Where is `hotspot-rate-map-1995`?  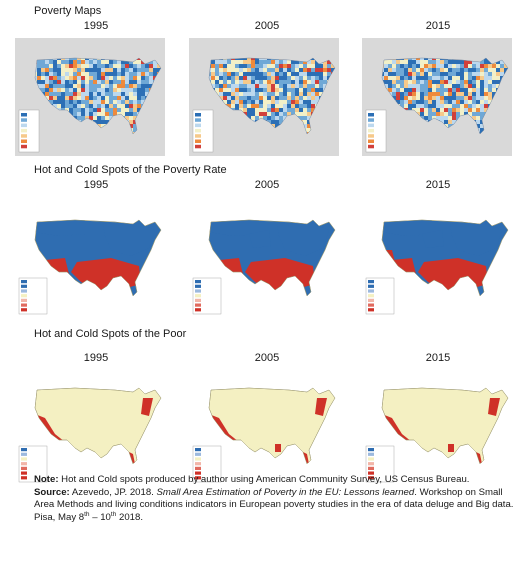 hotspot-rate-map-1995 is located at coordinates (90, 259).